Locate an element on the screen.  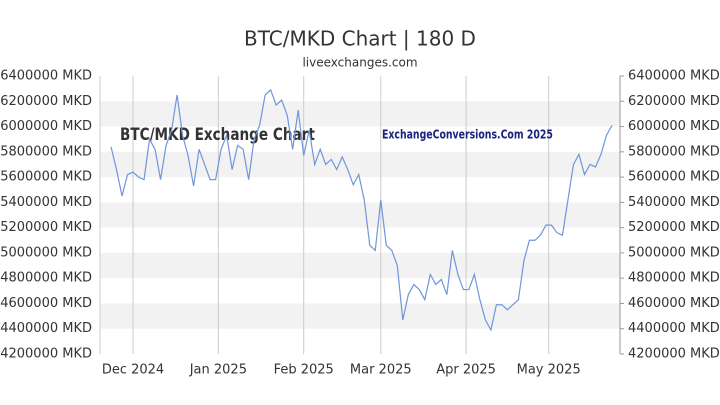
x-tick-label: Apr 2025 is located at coordinates (466, 370).